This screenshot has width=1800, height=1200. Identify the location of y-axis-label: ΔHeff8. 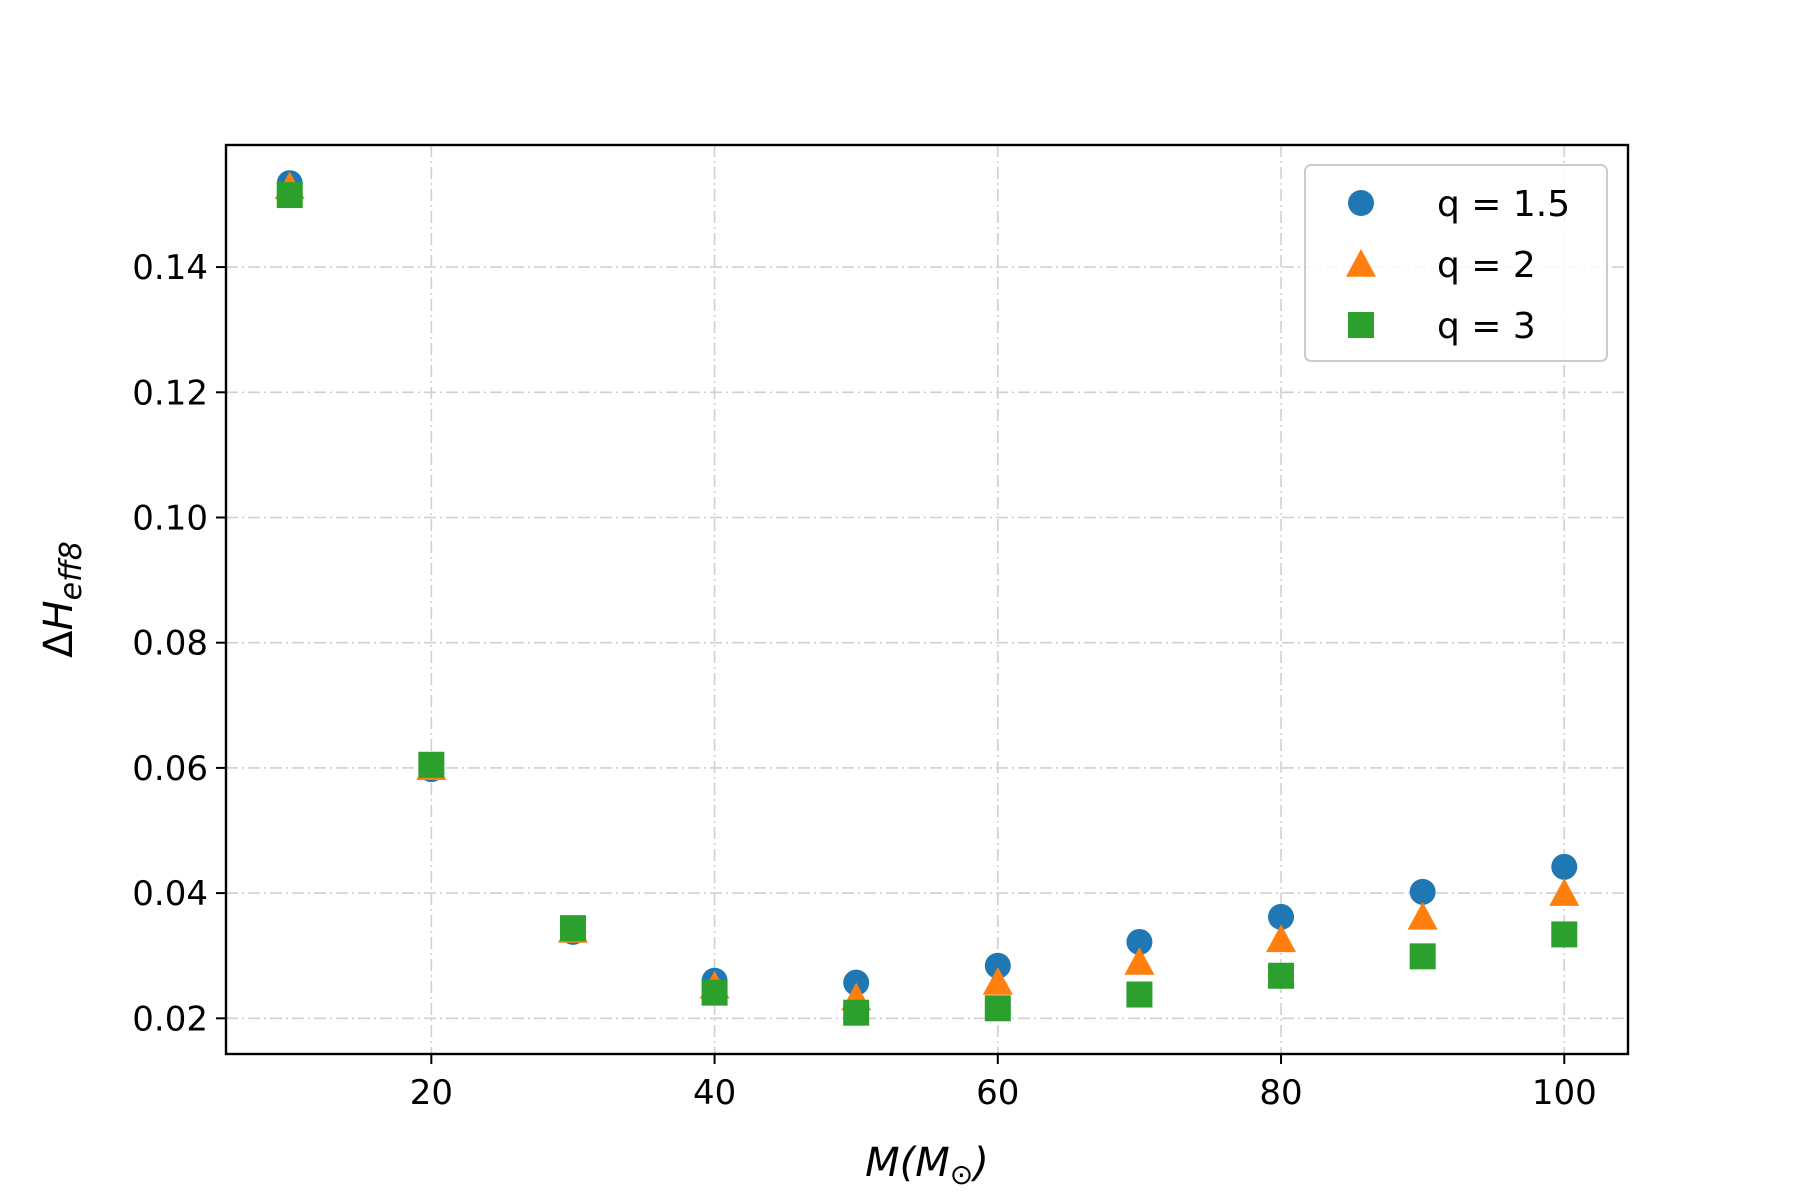
(62, 599).